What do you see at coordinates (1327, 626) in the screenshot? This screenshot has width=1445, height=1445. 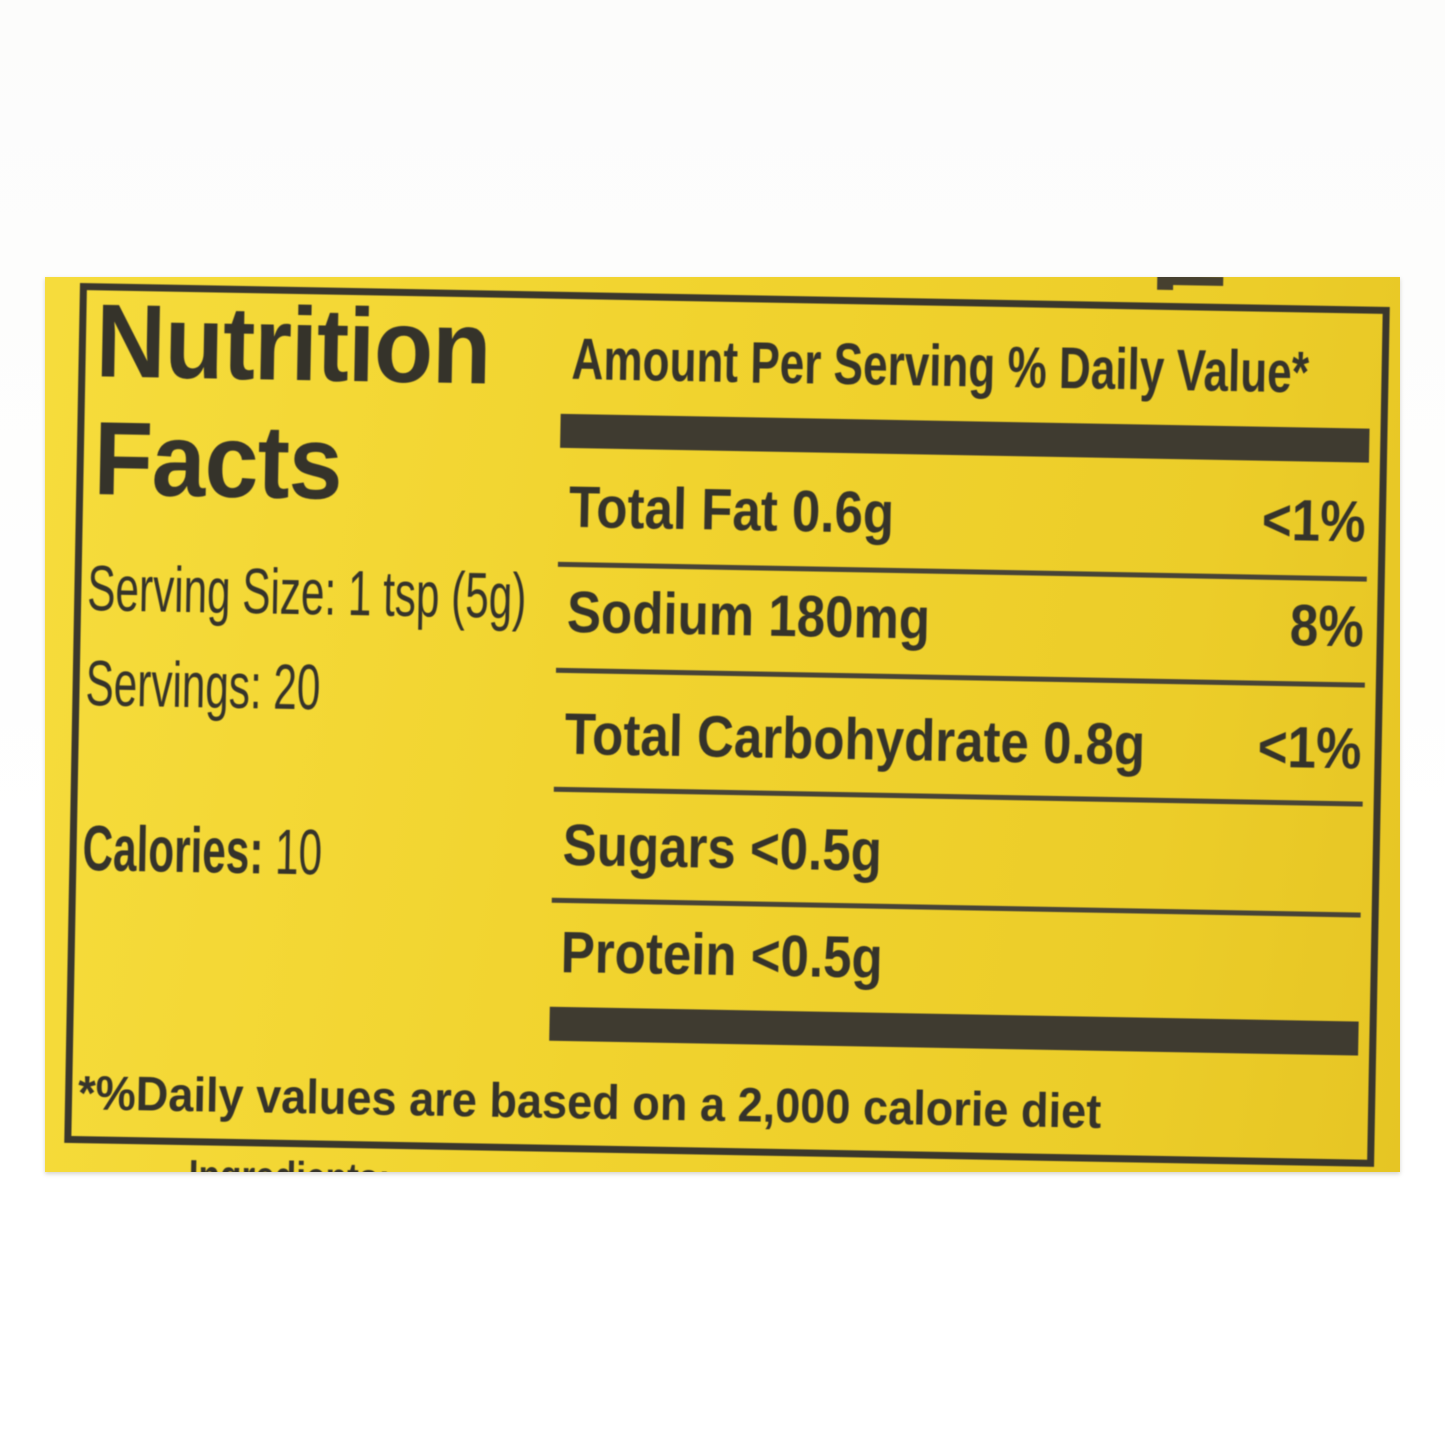 I see `nutrient-daily-value: 8%` at bounding box center [1327, 626].